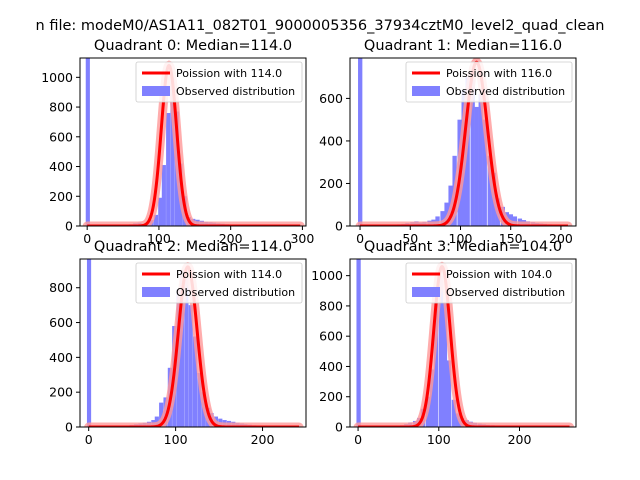 This screenshot has height=480, width=640. I want to click on legend: Poission with 104.0 Observed distribution, so click(489, 283).